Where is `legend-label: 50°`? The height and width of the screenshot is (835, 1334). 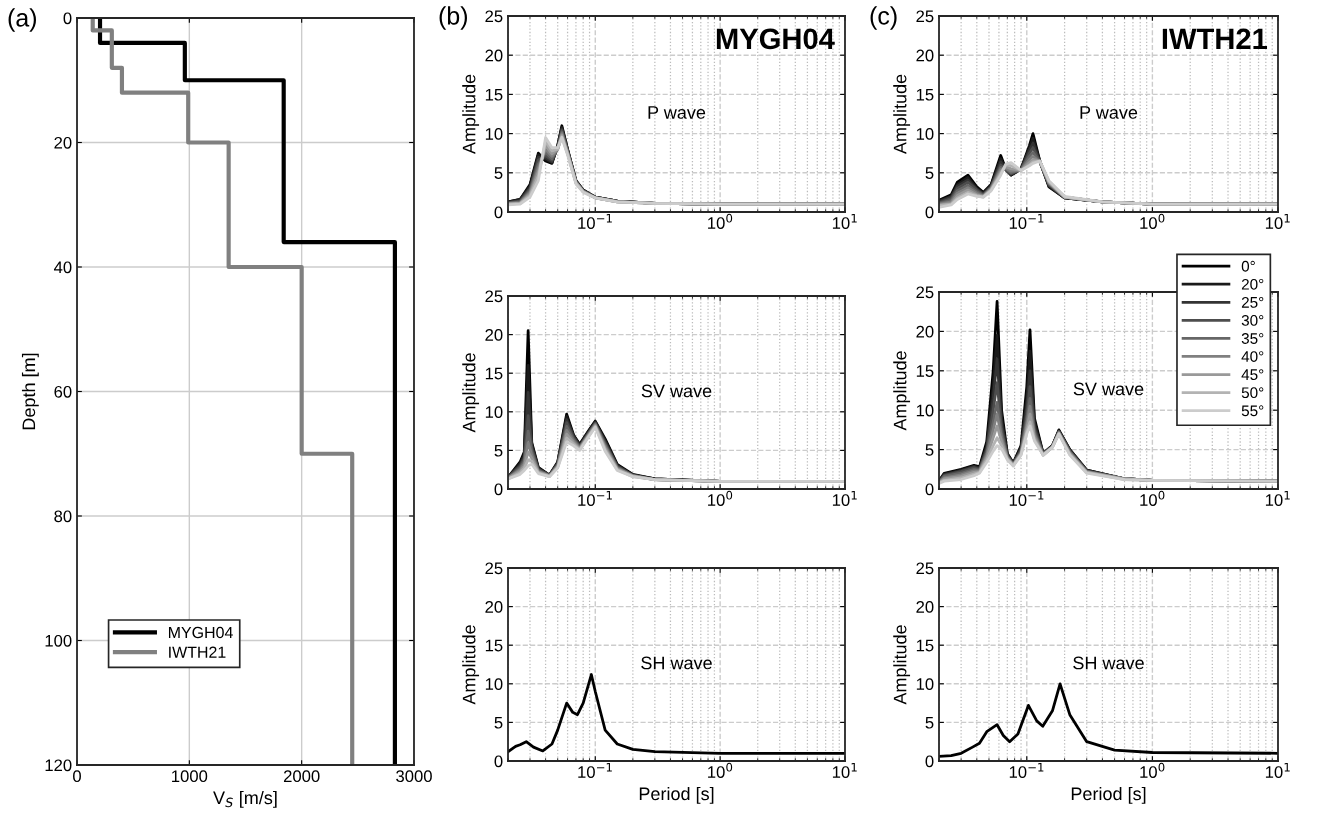 legend-label: 50° is located at coordinates (1252, 393).